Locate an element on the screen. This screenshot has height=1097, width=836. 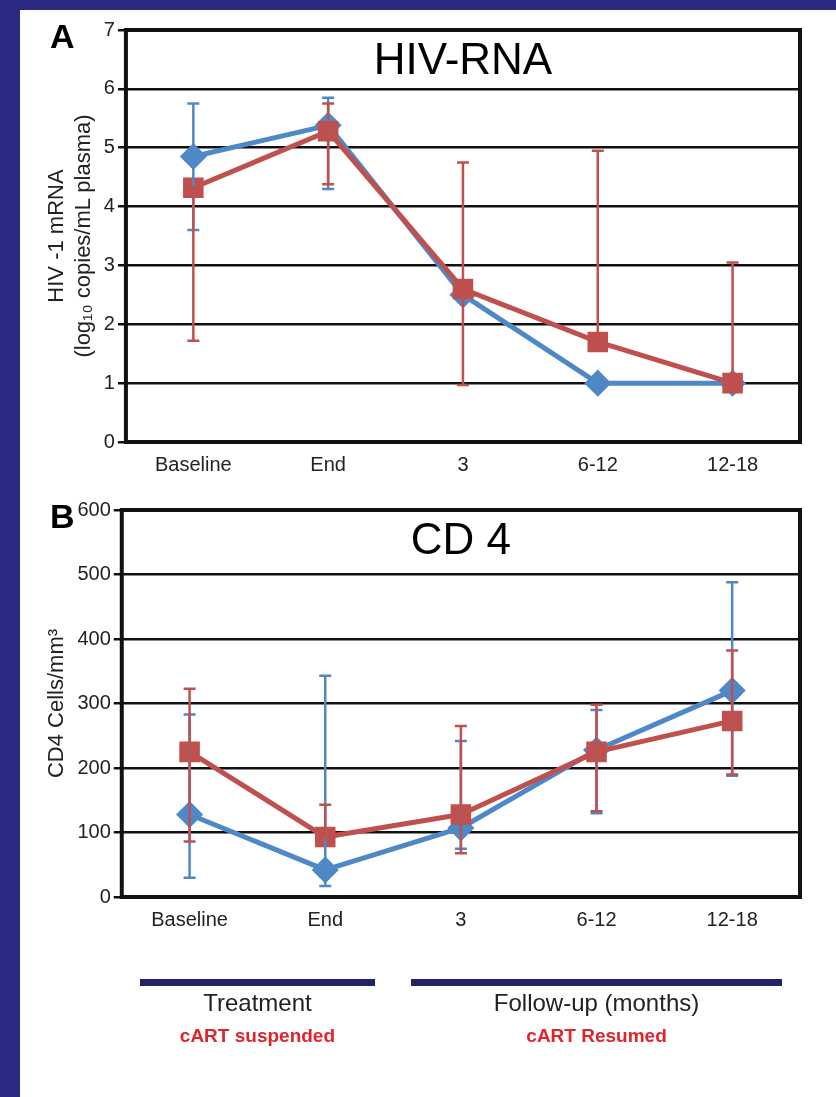
y-tick-label: 400 is located at coordinates (94, 637).